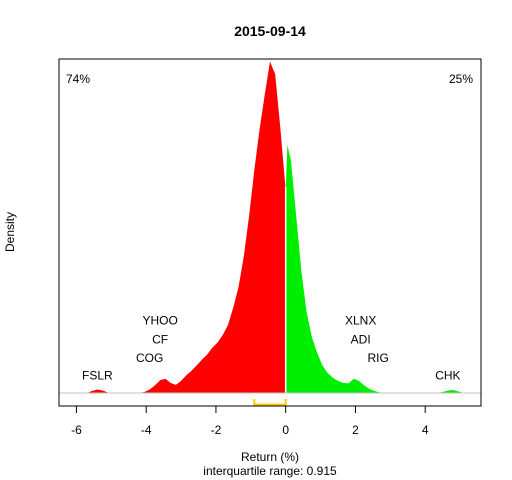 The image size is (512, 480). What do you see at coordinates (78, 79) in the screenshot?
I see `left-share-label: 74%` at bounding box center [78, 79].